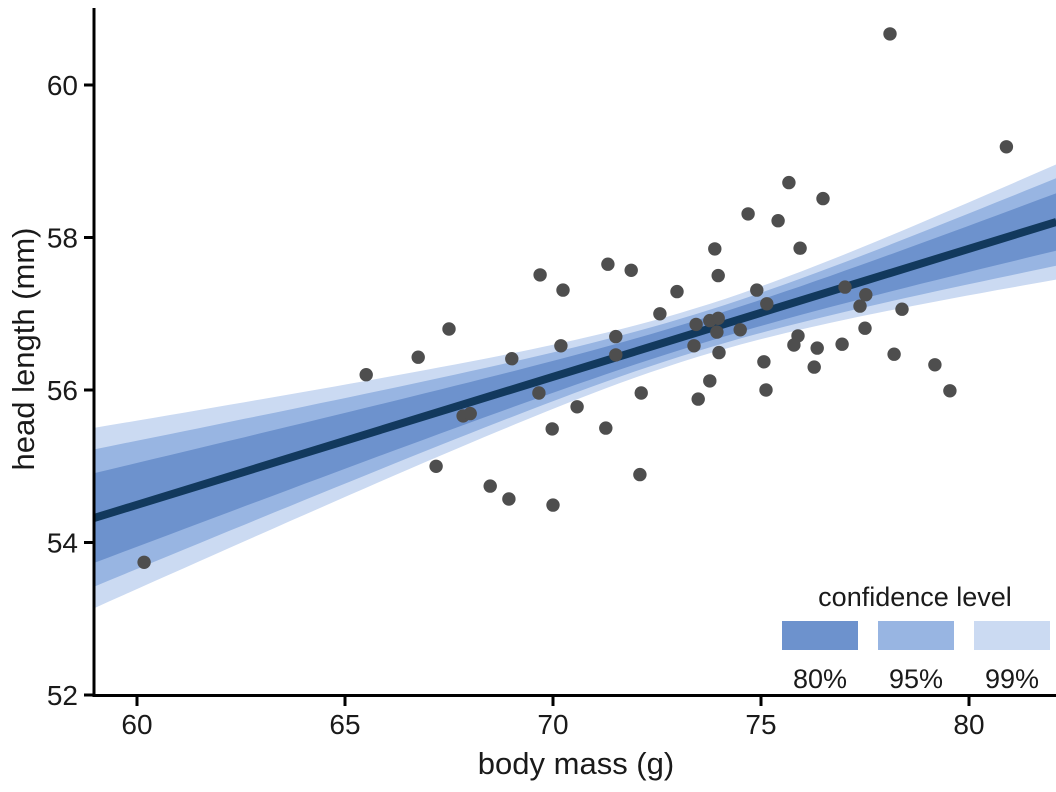  What do you see at coordinates (916, 657) in the screenshot?
I see `legend-items: 80% 95% 99%` at bounding box center [916, 657].